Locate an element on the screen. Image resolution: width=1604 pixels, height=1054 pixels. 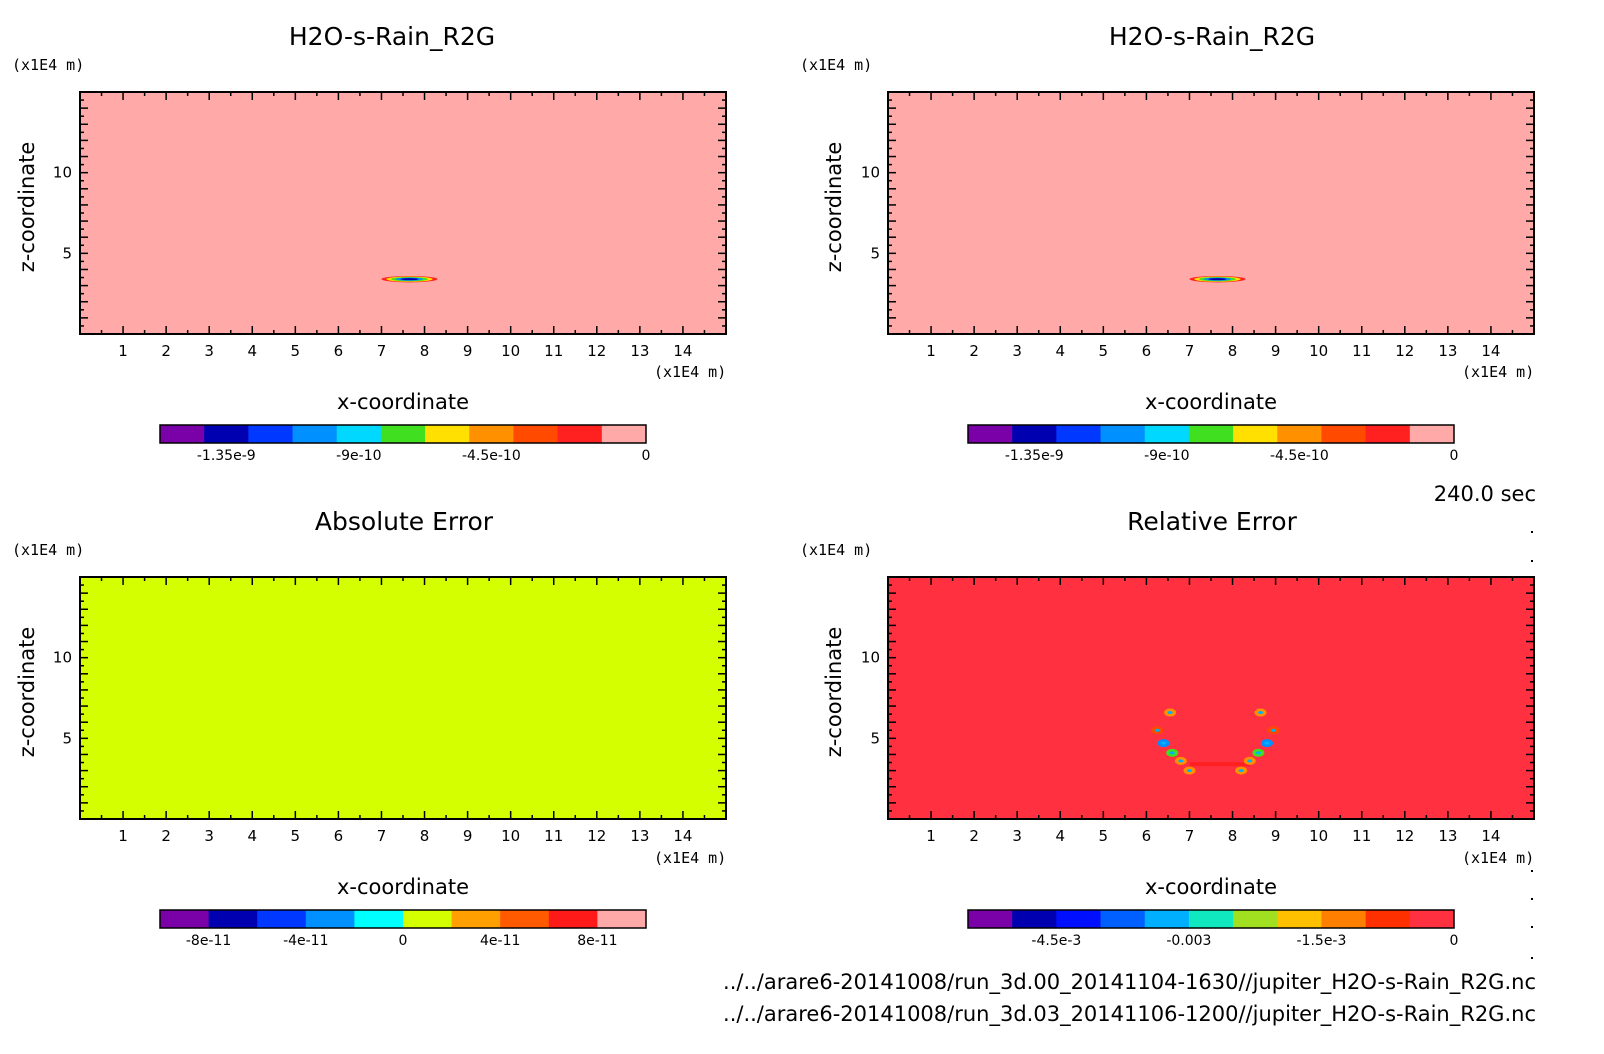
x-tick-label: 11 is located at coordinates (1361, 351).